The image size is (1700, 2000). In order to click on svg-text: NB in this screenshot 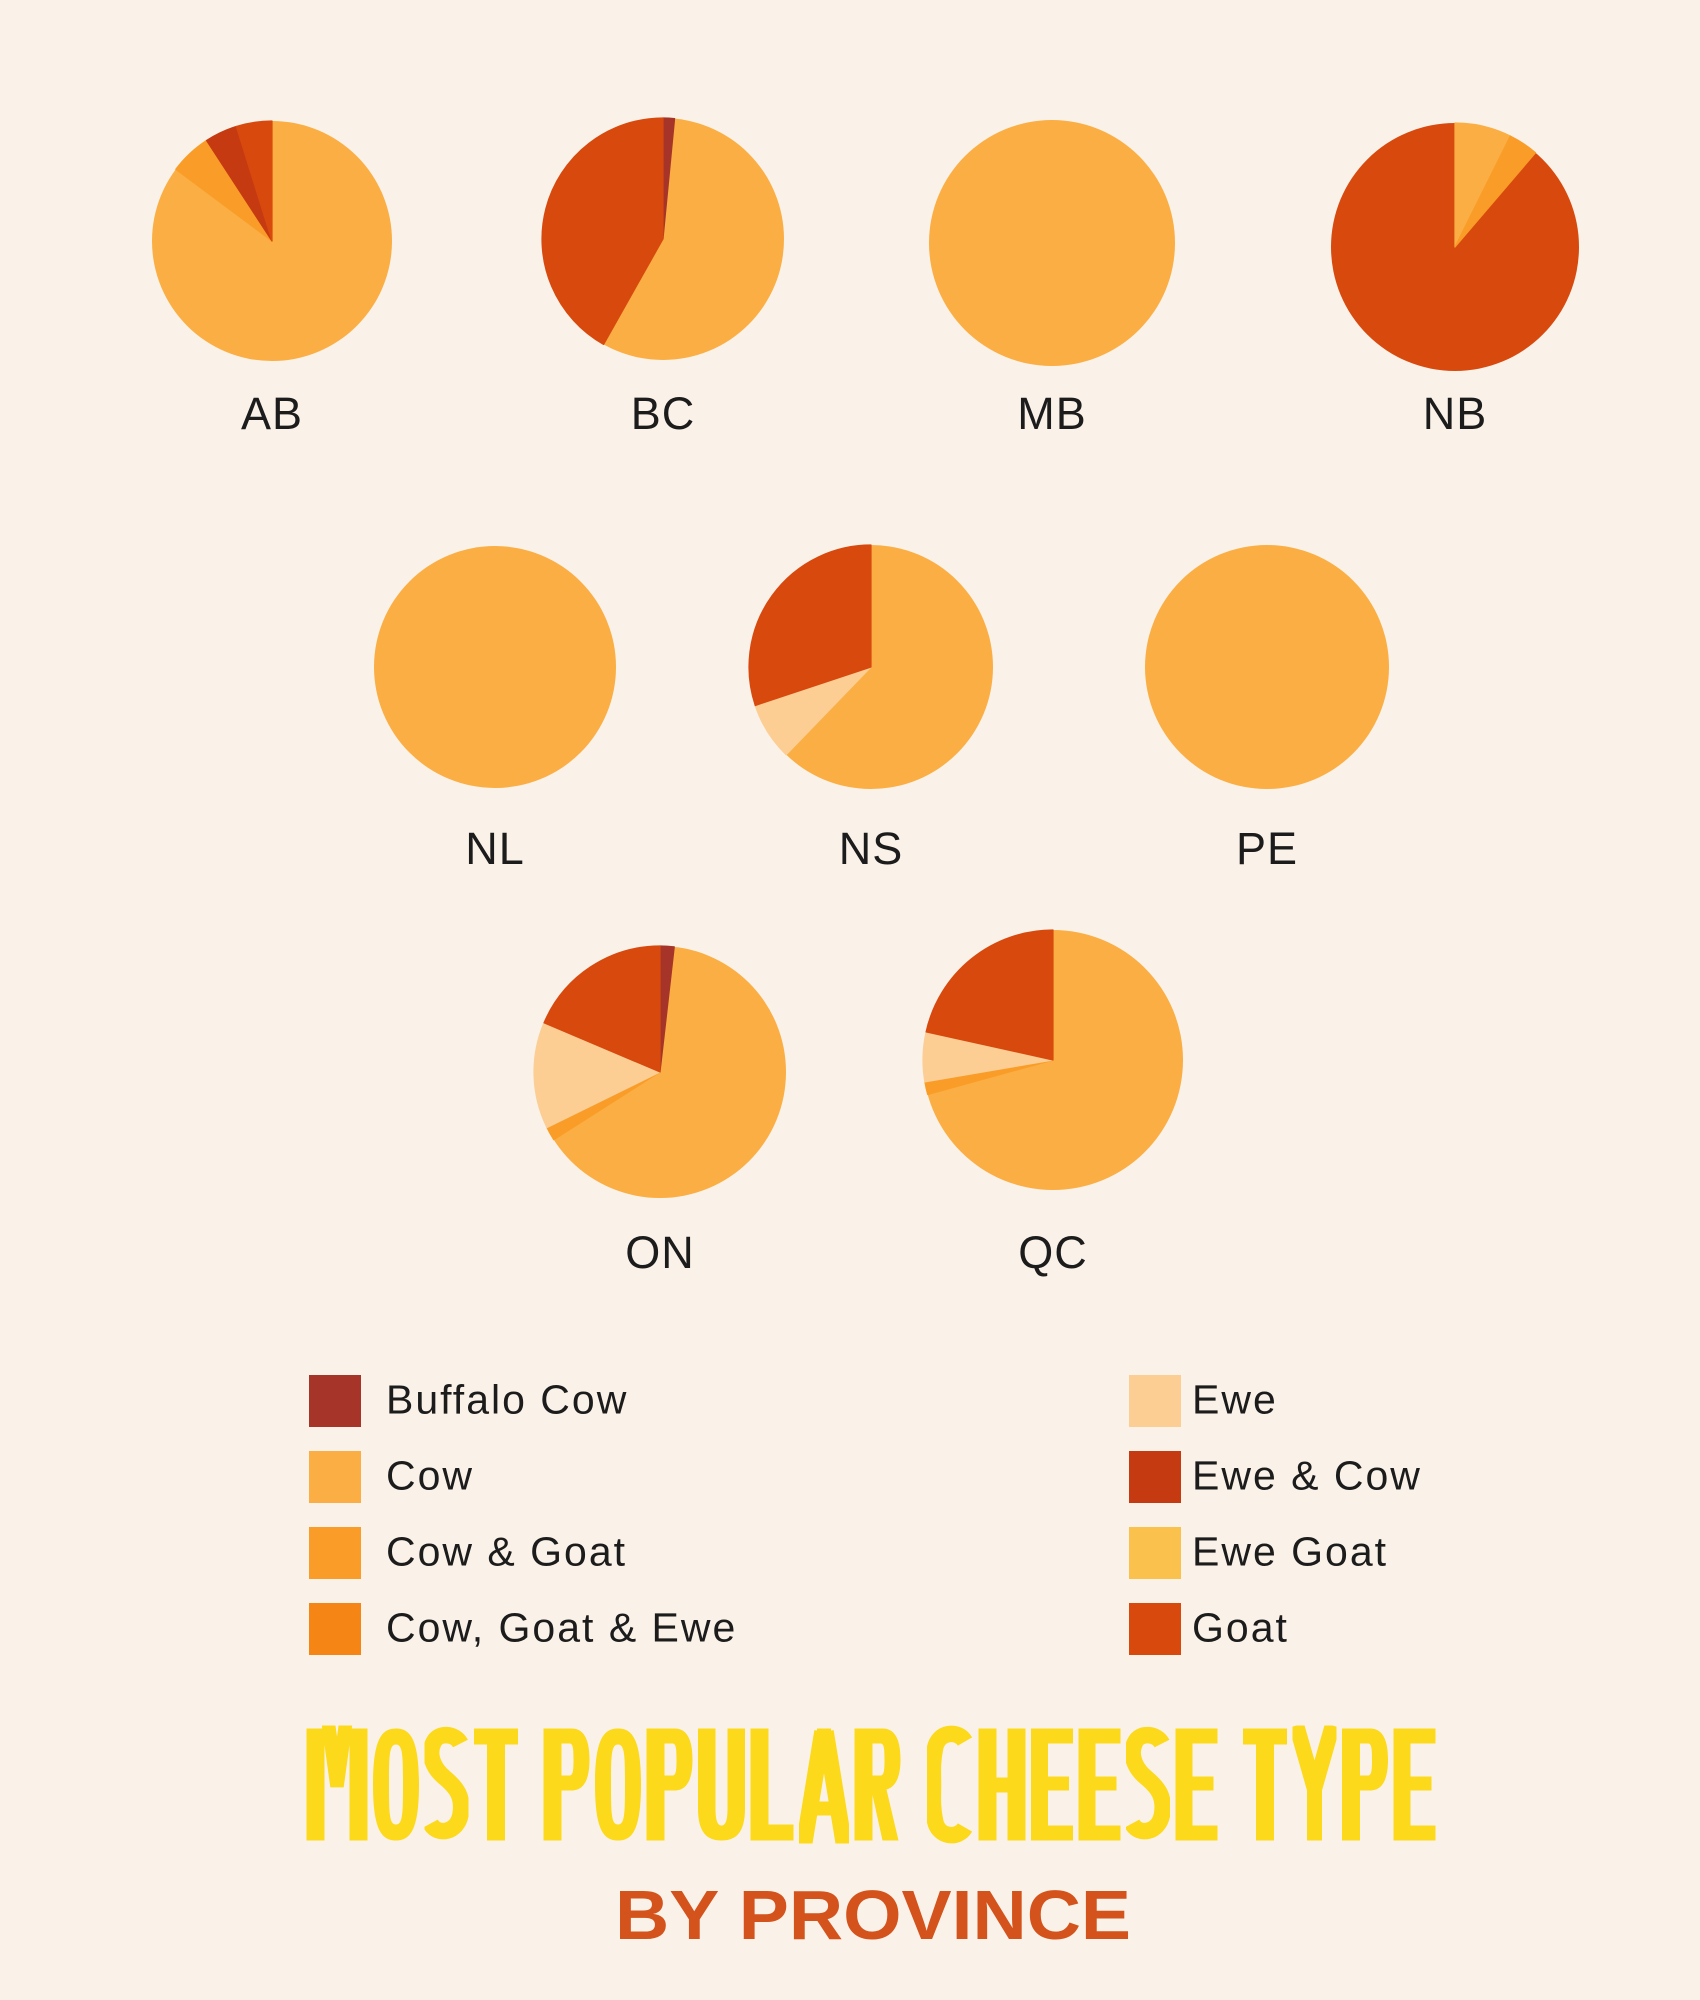, I will do `click(1455, 413)`.